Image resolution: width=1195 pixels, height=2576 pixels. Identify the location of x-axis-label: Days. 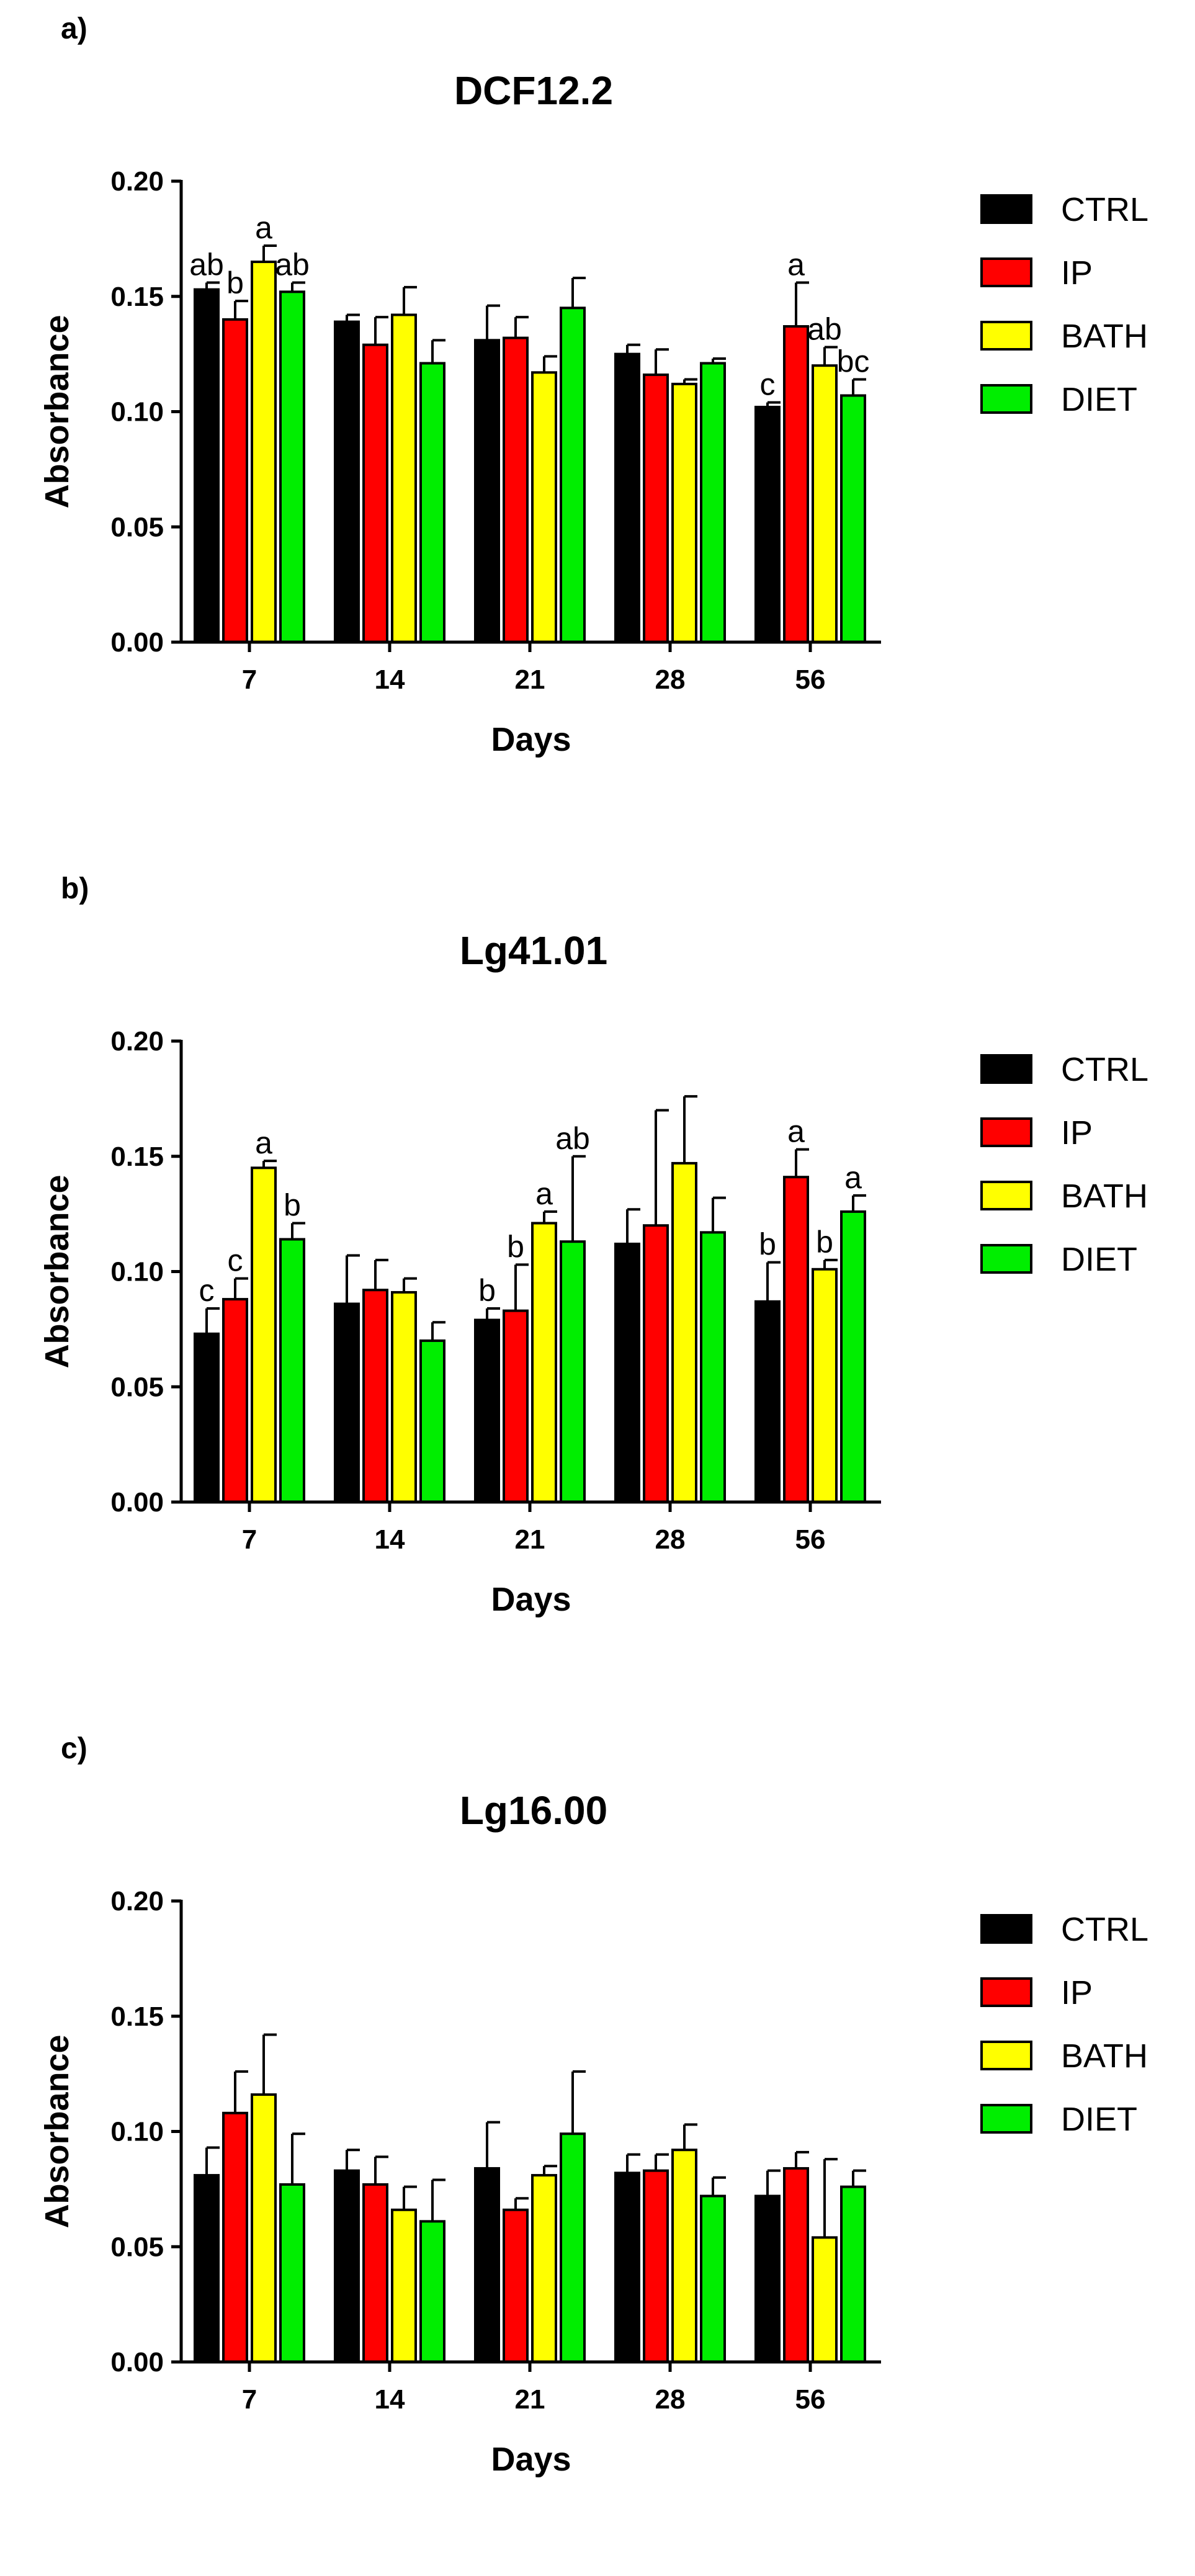
(531, 739).